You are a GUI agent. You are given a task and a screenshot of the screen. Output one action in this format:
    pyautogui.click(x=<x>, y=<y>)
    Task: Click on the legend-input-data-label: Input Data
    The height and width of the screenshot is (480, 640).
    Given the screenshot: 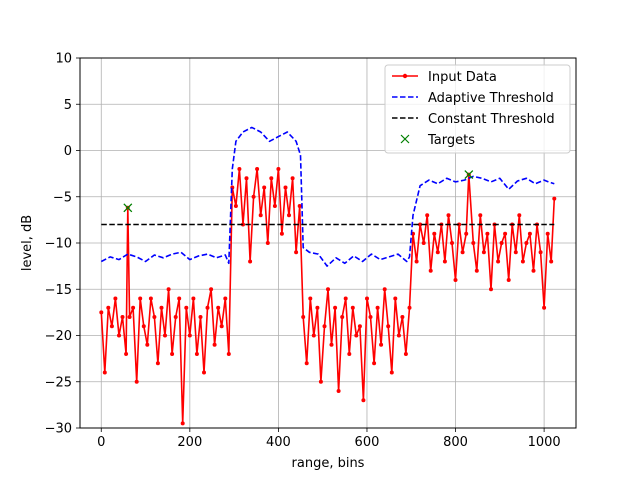 What is the action you would take?
    pyautogui.click(x=462, y=77)
    